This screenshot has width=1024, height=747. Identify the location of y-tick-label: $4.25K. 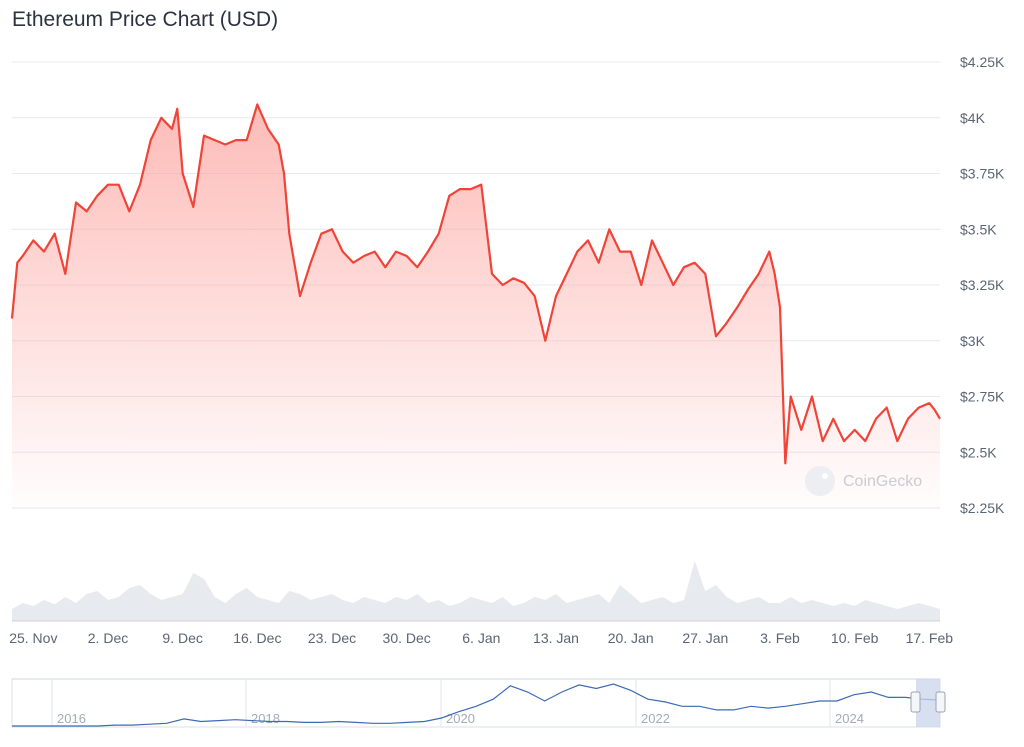
(982, 62).